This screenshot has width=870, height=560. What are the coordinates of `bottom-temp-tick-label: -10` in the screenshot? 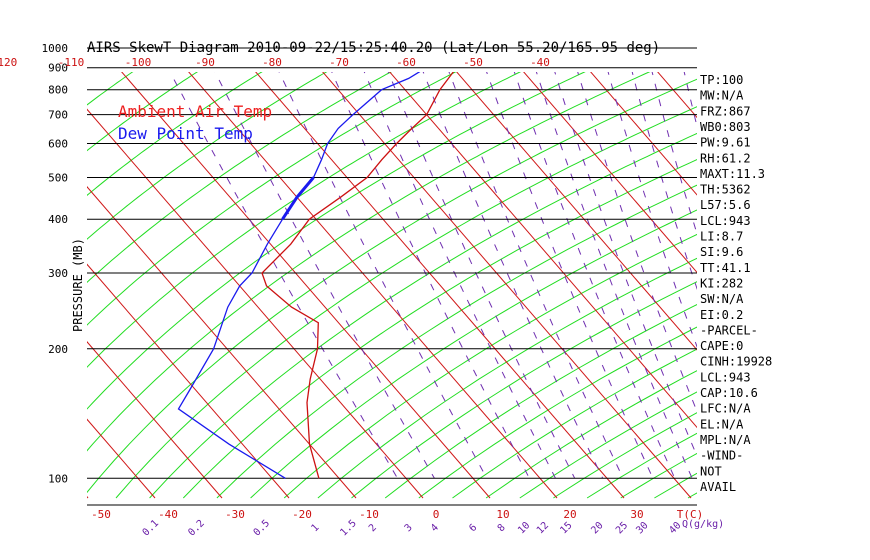 It's located at (369, 514).